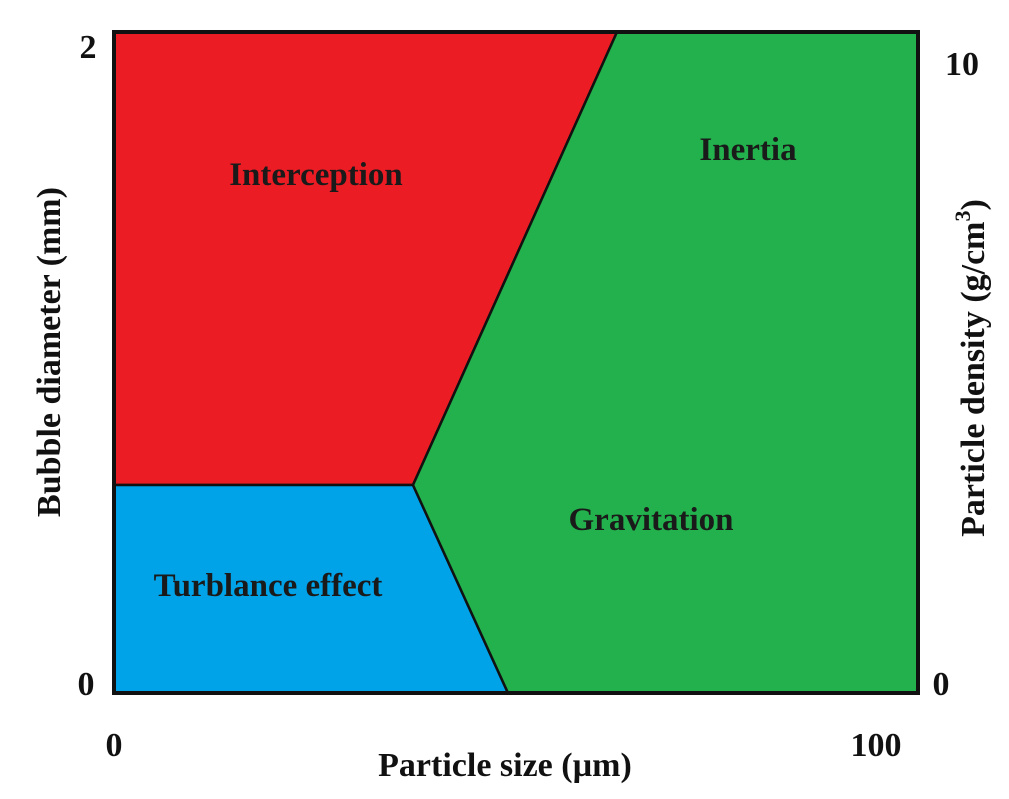  Describe the element at coordinates (86, 684) in the screenshot. I see `left-axis-min: 0` at that location.